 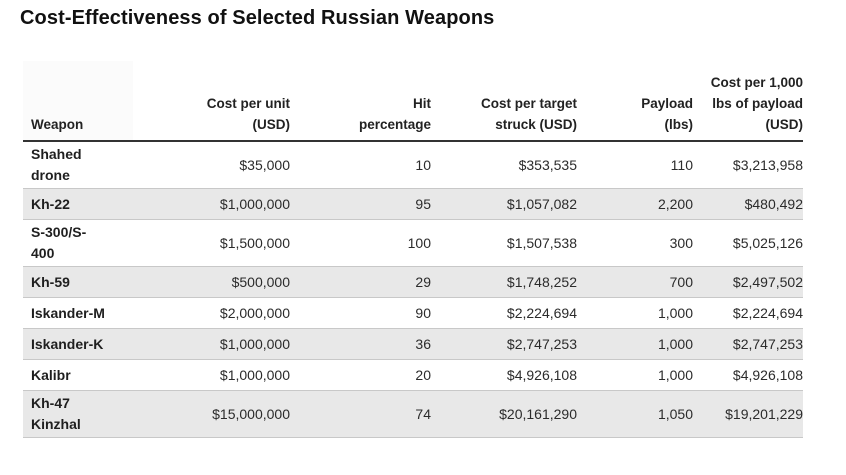 I want to click on weapon-name-cell: Iskander-M, so click(x=78, y=313).